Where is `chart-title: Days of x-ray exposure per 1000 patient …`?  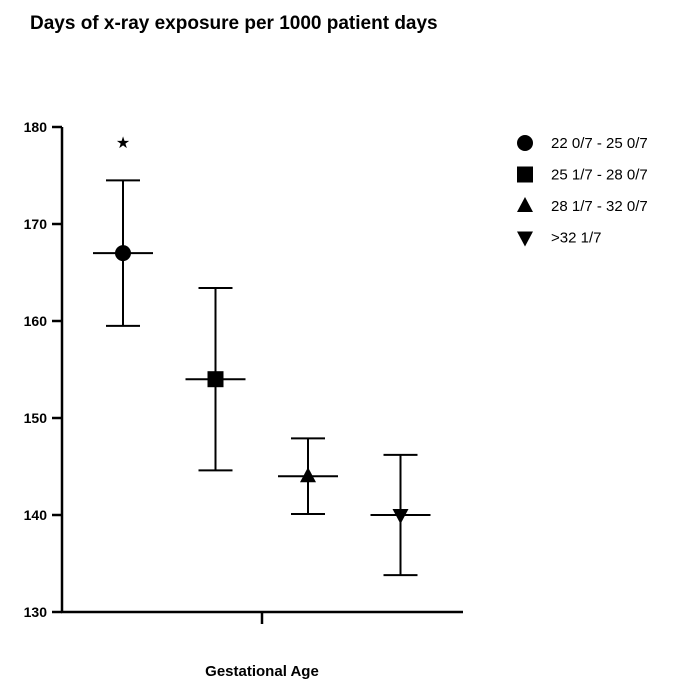
chart-title: Days of x-ray exposure per 1000 patient … is located at coordinates (234, 23).